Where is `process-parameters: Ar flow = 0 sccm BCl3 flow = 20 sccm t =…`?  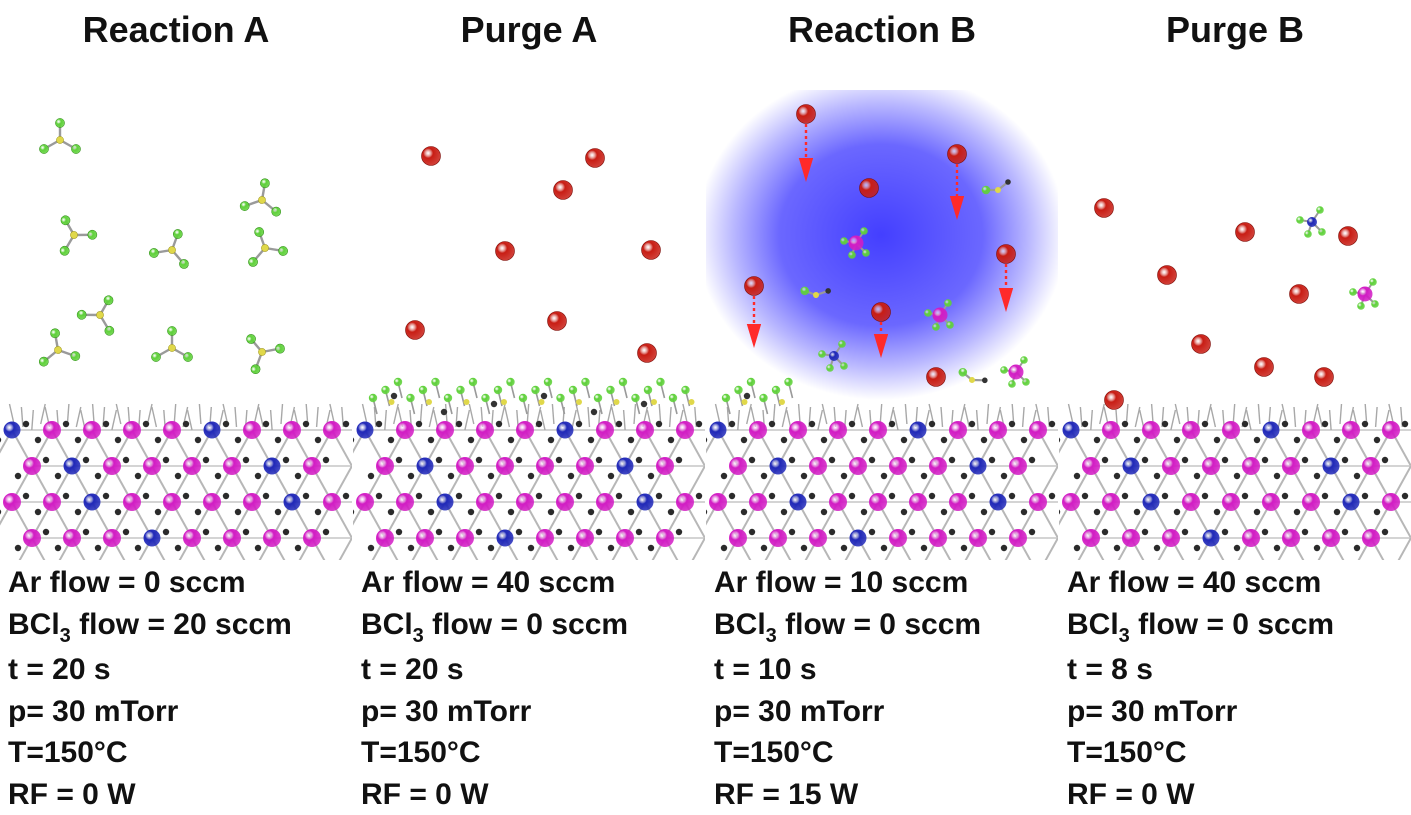
process-parameters: Ar flow = 0 sccm BCl3 flow = 20 sccm t =… is located at coordinates (150, 688).